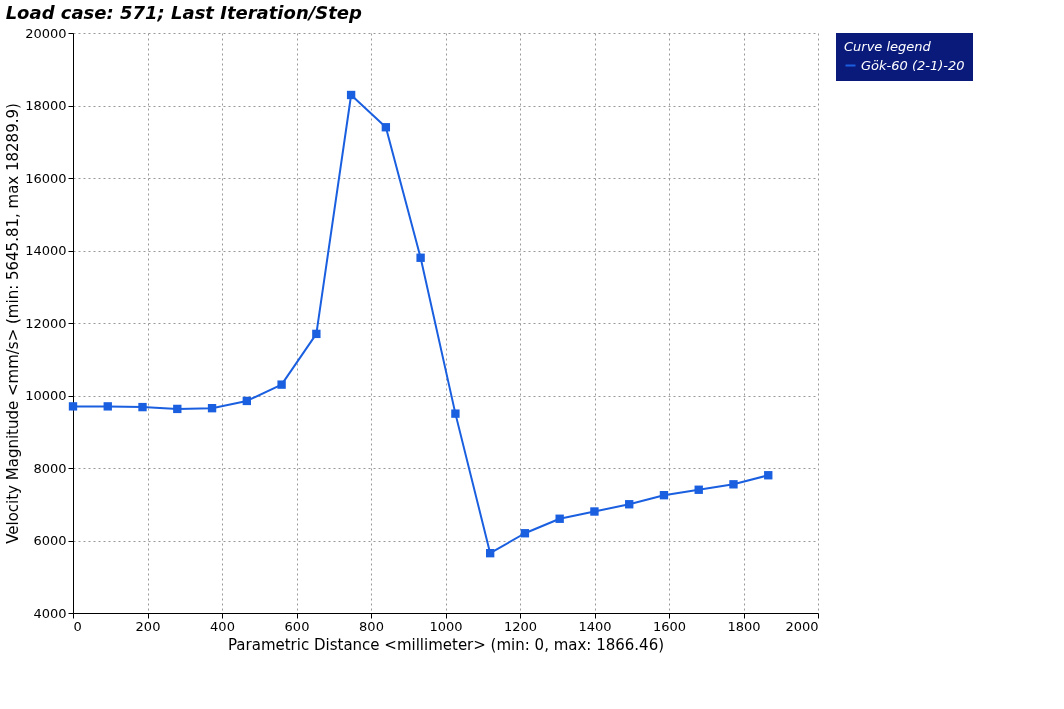  I want to click on y-tick-label: 12000, so click(46, 323).